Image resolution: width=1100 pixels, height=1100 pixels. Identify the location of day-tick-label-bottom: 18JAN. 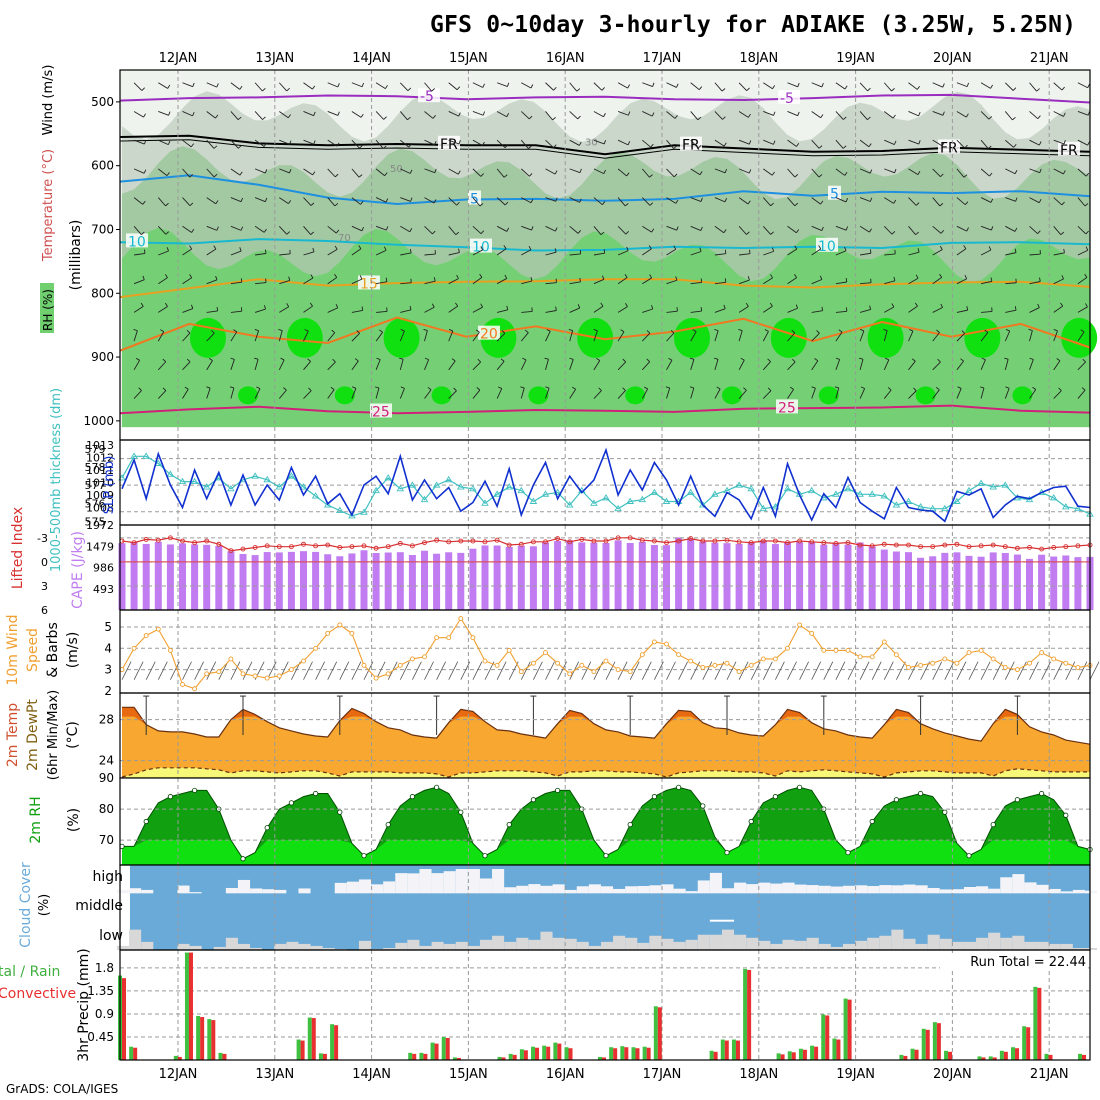
(758, 1074).